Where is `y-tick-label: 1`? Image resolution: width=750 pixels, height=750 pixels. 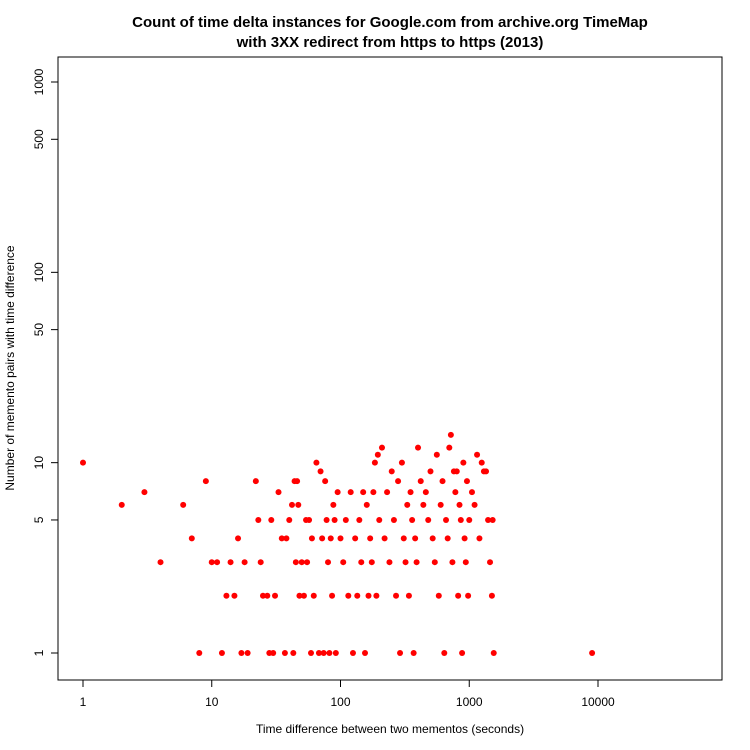
y-tick-label: 1 is located at coordinates (39, 652).